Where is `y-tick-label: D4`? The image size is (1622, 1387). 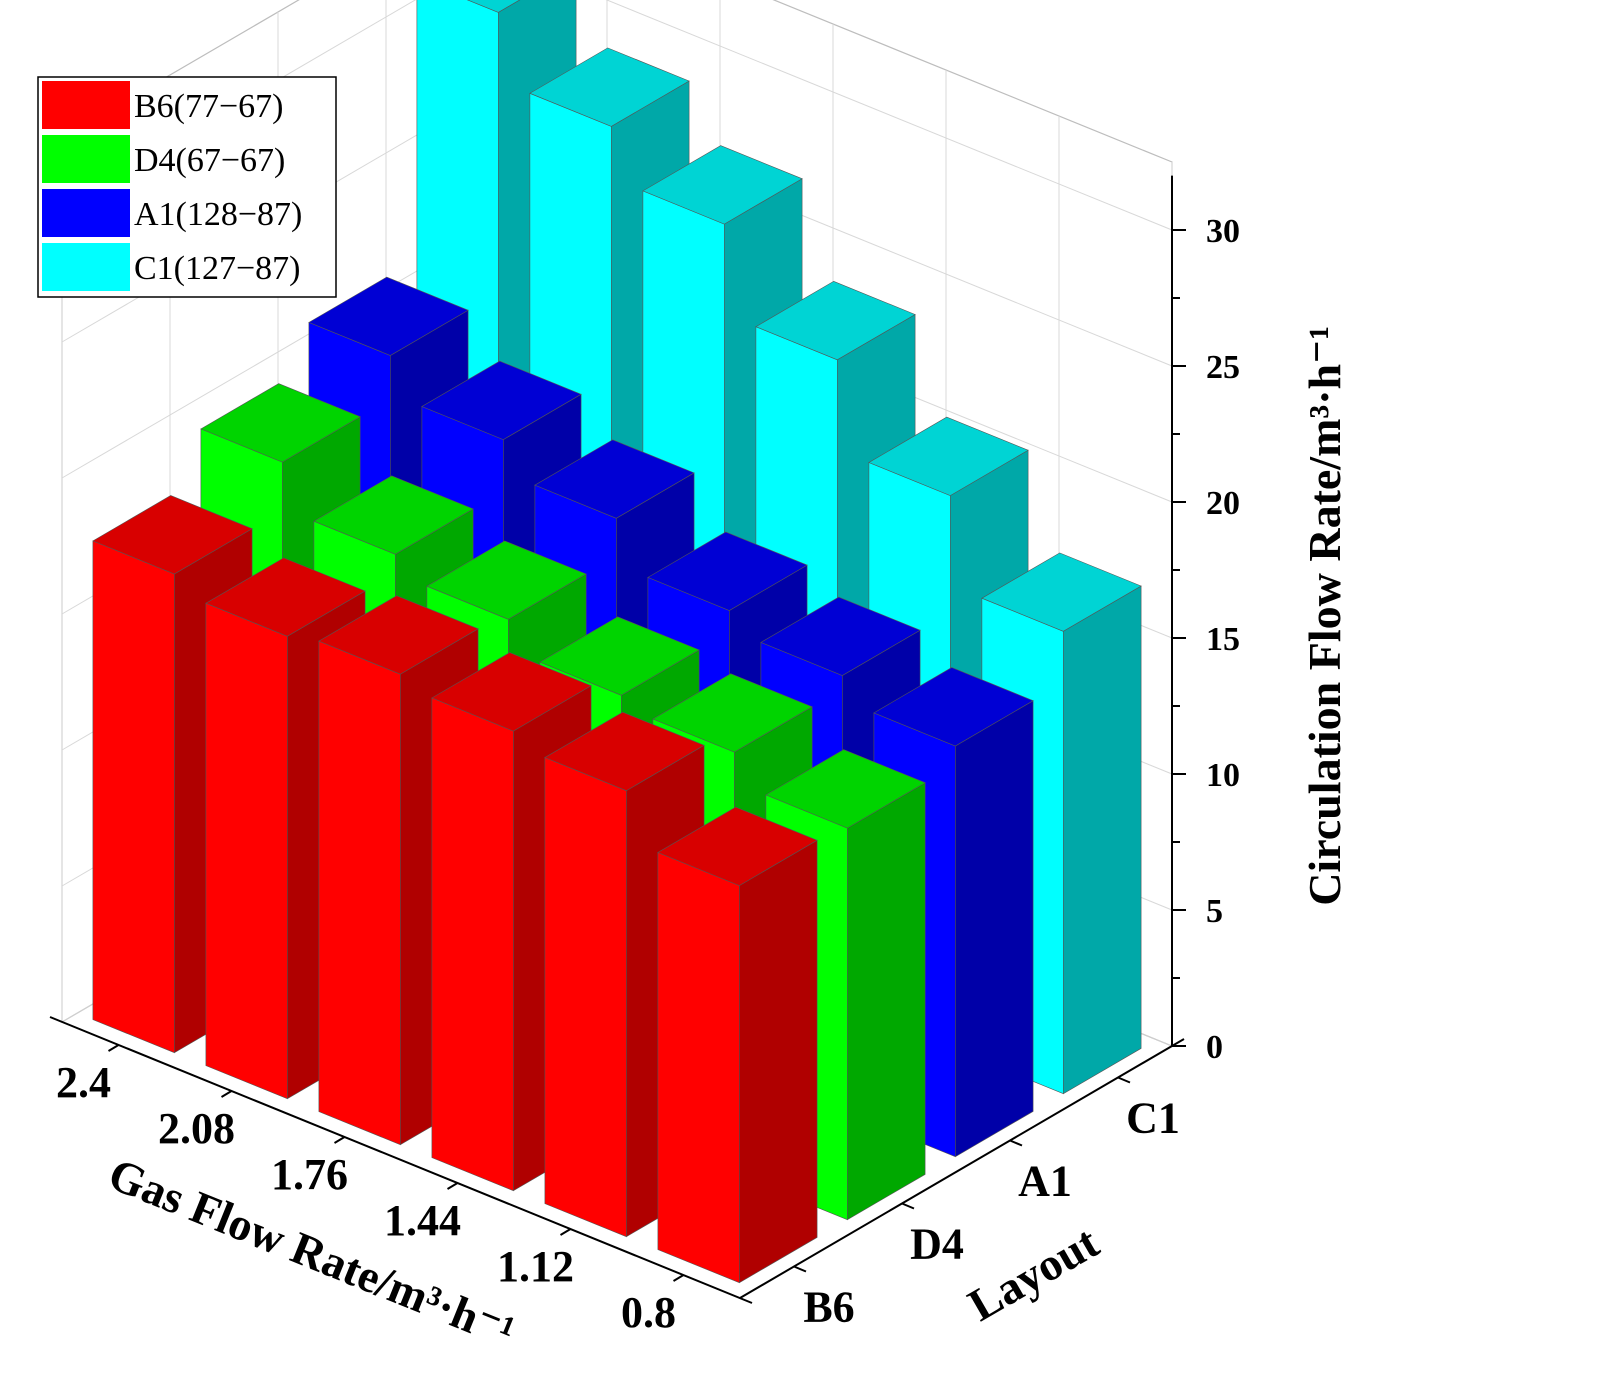
y-tick-label: D4 is located at coordinates (937, 1244).